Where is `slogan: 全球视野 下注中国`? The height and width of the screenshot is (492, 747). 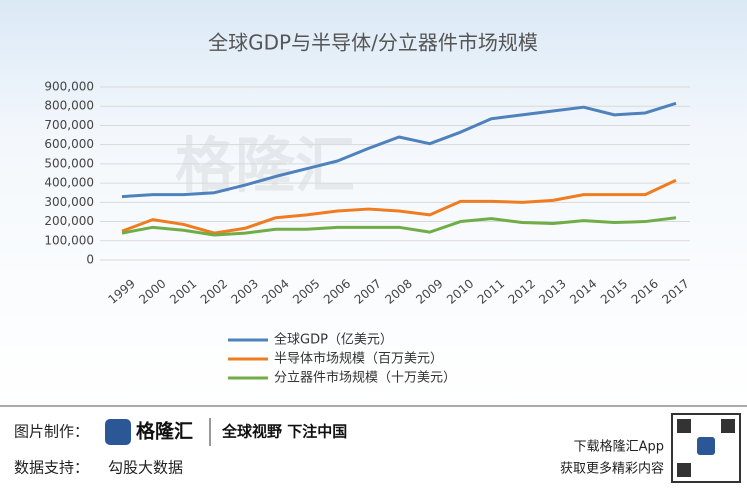
slogan: 全球视野 下注中国 is located at coordinates (284, 432).